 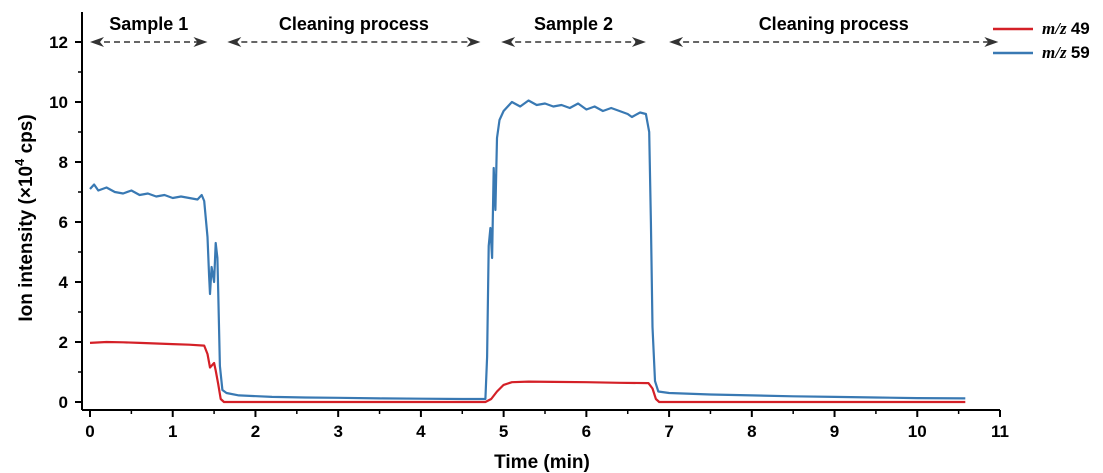 What do you see at coordinates (63, 342) in the screenshot?
I see `y-tick-label: 2` at bounding box center [63, 342].